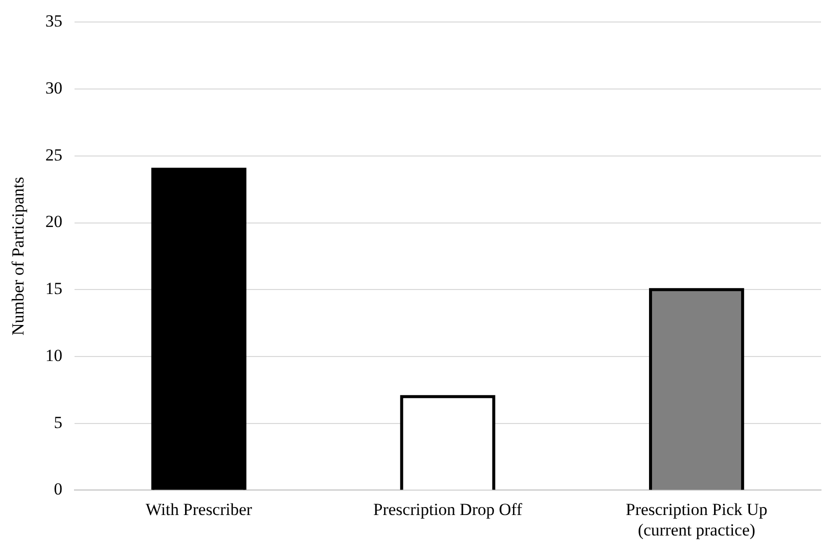 Image resolution: width=831 pixels, height=556 pixels. I want to click on y-tick-label: 15, so click(53, 288).